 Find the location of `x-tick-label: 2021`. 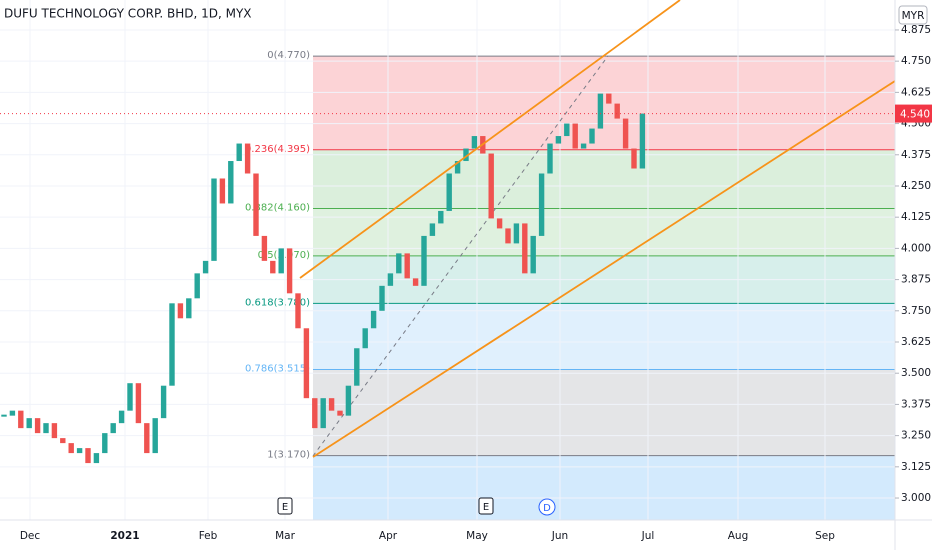

x-tick-label: 2021 is located at coordinates (124, 536).